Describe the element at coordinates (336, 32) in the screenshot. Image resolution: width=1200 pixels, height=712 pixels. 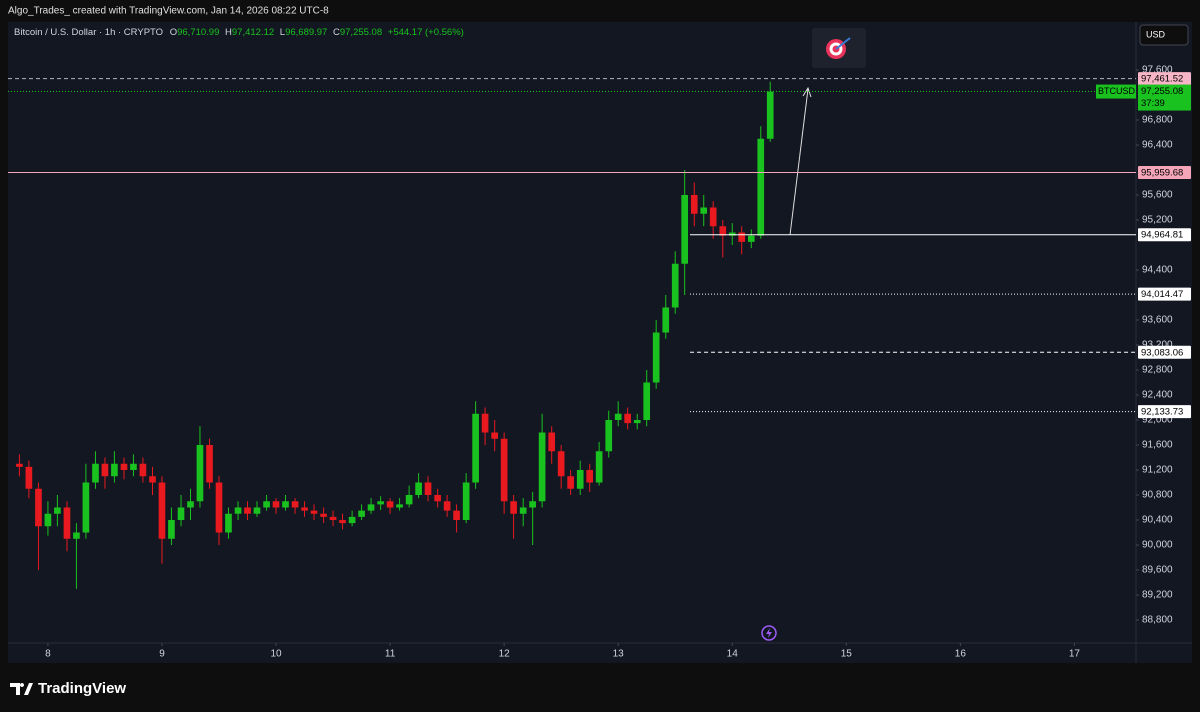
I see `ohlc-key: C` at that location.